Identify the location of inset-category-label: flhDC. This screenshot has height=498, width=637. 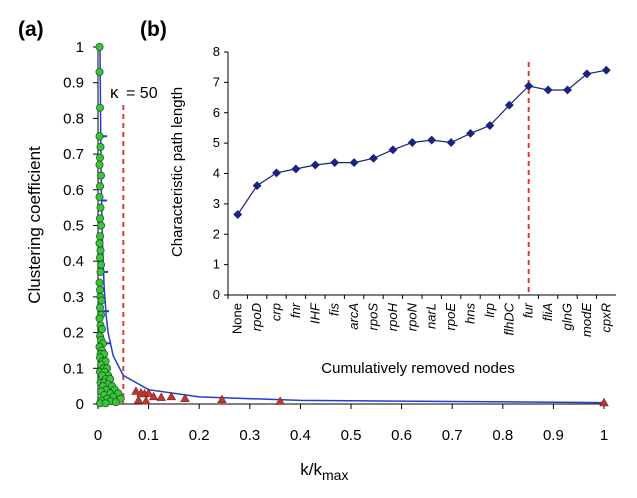
(508, 318).